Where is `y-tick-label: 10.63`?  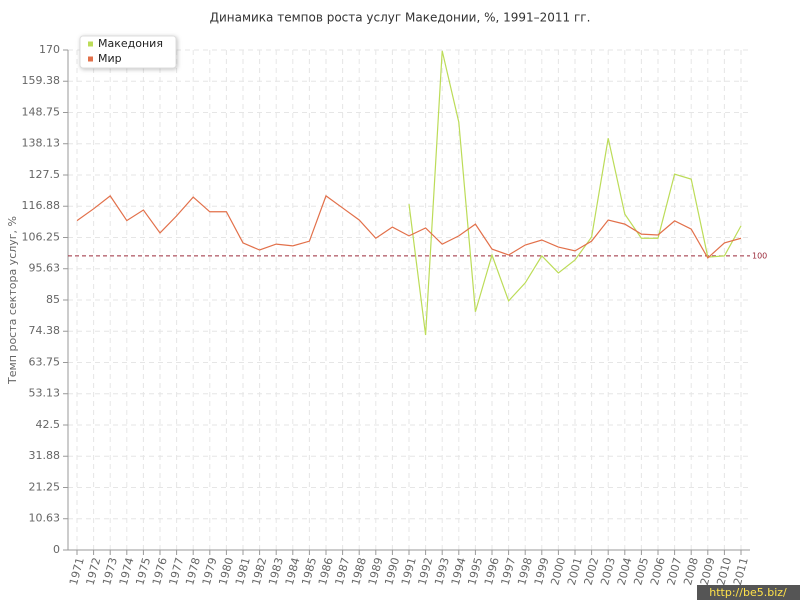 y-tick-label: 10.63 is located at coordinates (45, 518).